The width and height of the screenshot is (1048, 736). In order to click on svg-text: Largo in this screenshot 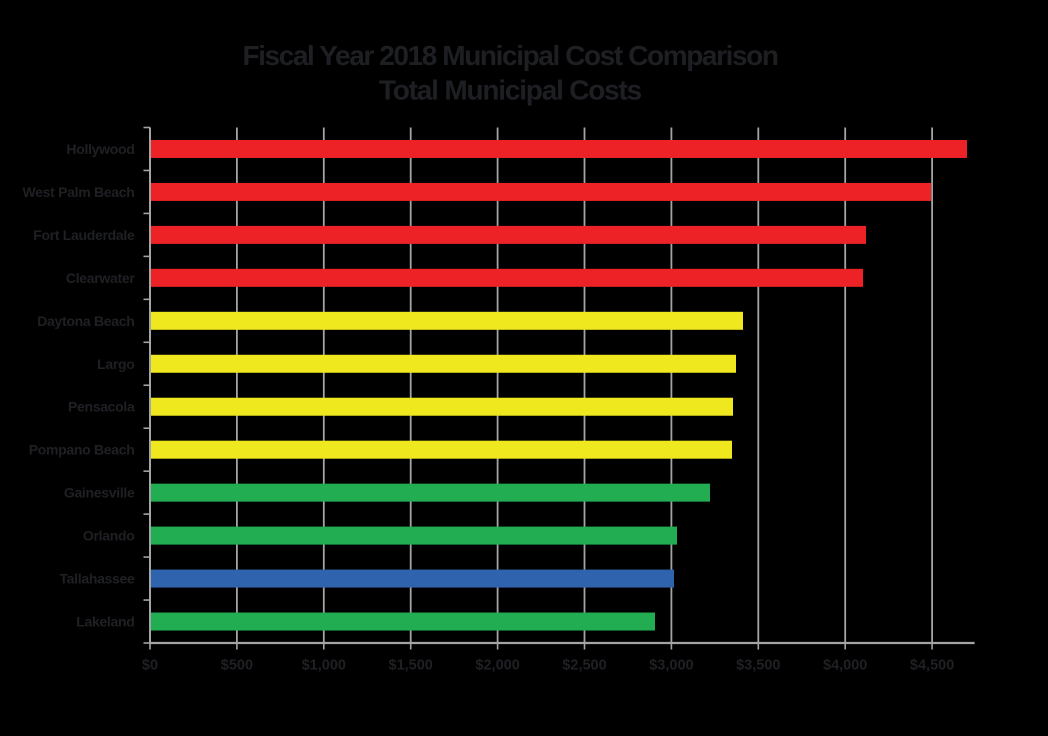, I will do `click(115, 364)`.